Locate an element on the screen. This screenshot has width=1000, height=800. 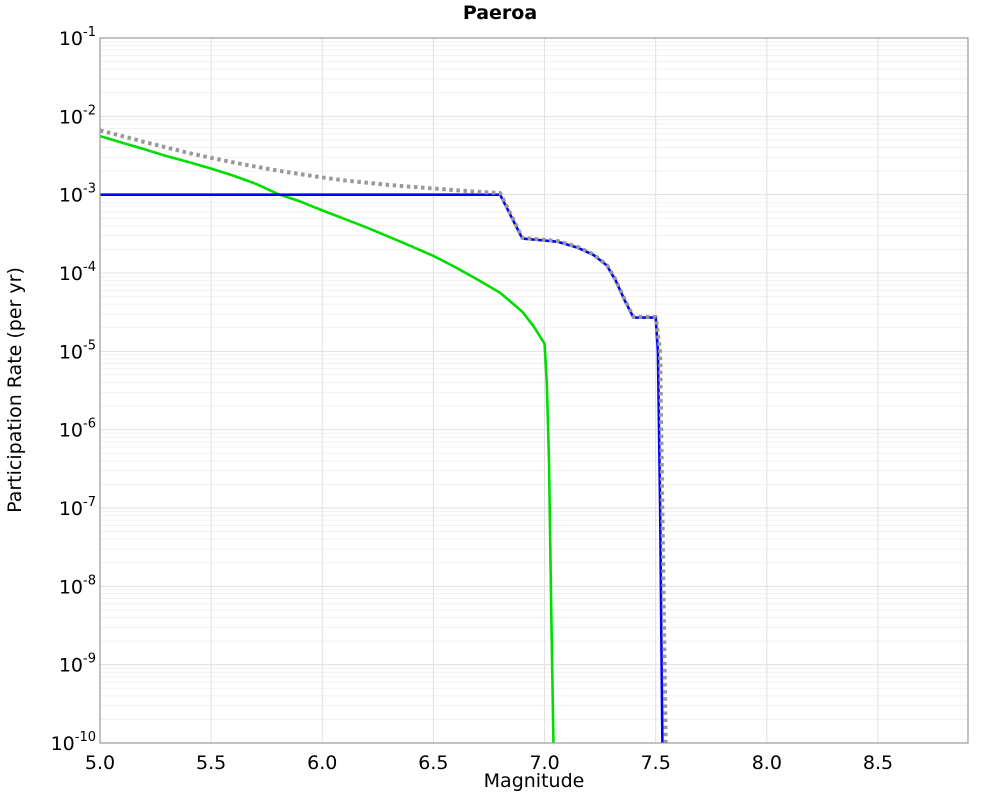
chart-title: Paeroa is located at coordinates (500, 13).